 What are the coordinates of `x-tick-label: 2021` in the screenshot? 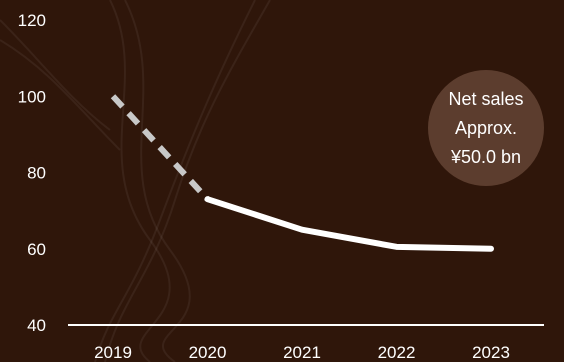 It's located at (302, 352).